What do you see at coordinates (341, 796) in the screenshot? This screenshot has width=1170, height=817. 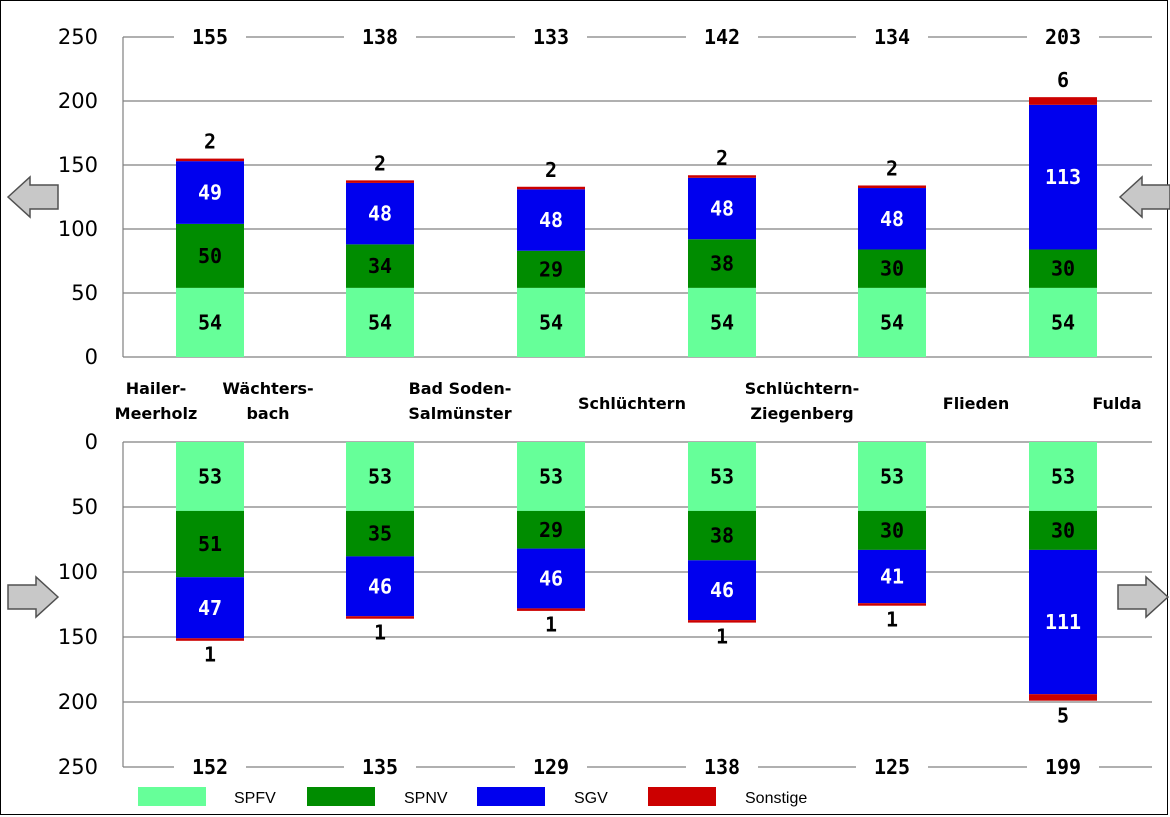 I see `legend-swatch-spnv` at bounding box center [341, 796].